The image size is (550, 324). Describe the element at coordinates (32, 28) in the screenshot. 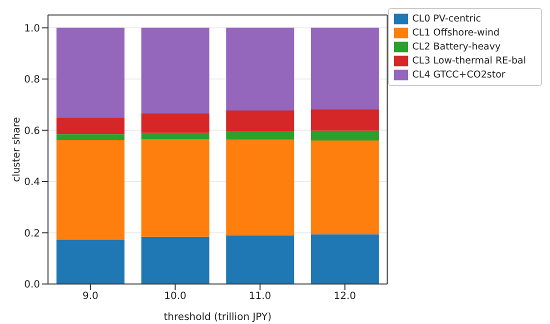

I see `y-tick-label: 1.0` at that location.